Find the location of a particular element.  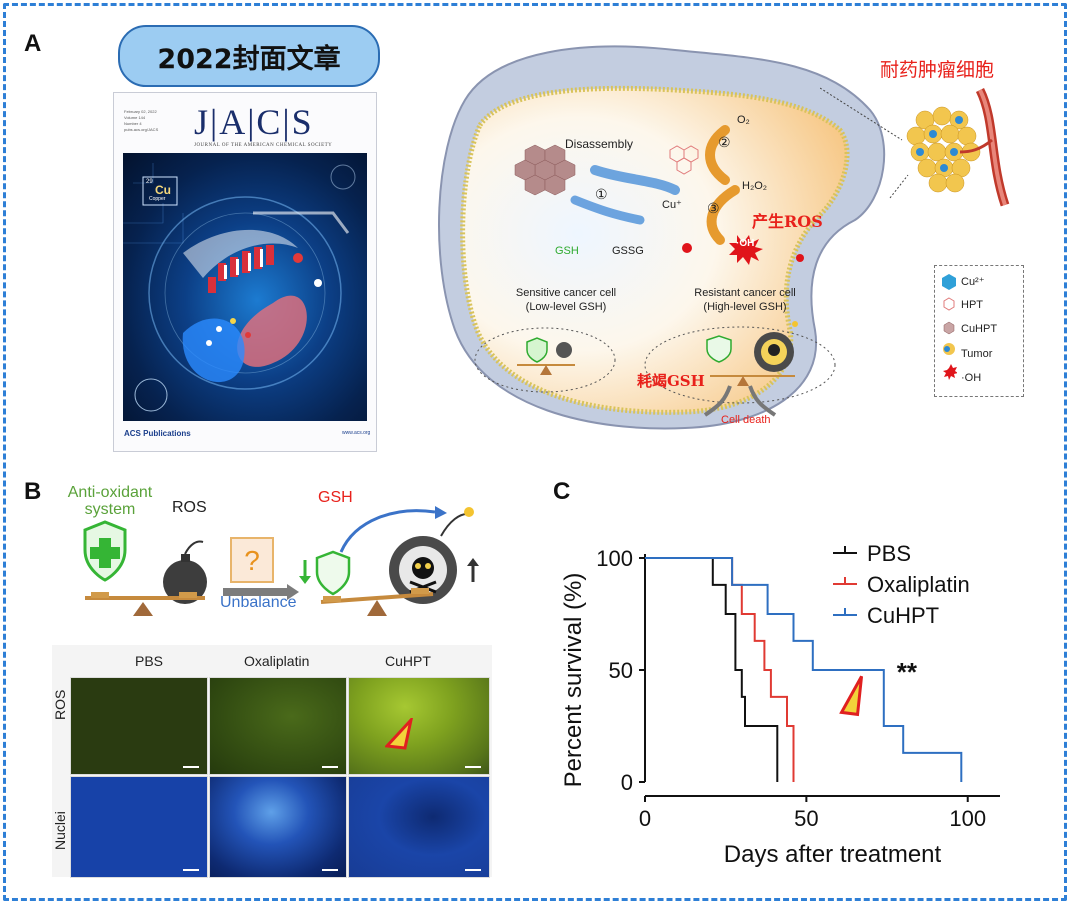

h2o2-label: H₂O₂ is located at coordinates (755, 186).